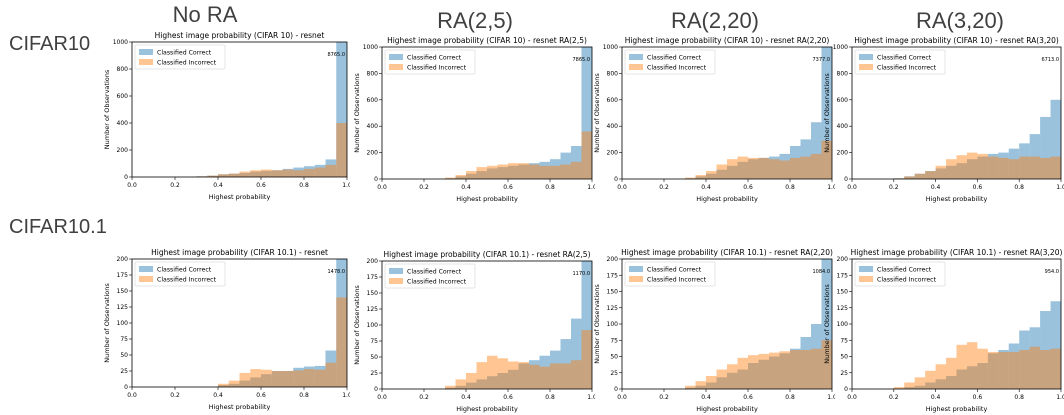  Describe the element at coordinates (674, 270) in the screenshot. I see `legend-label: Classified Correct` at that location.